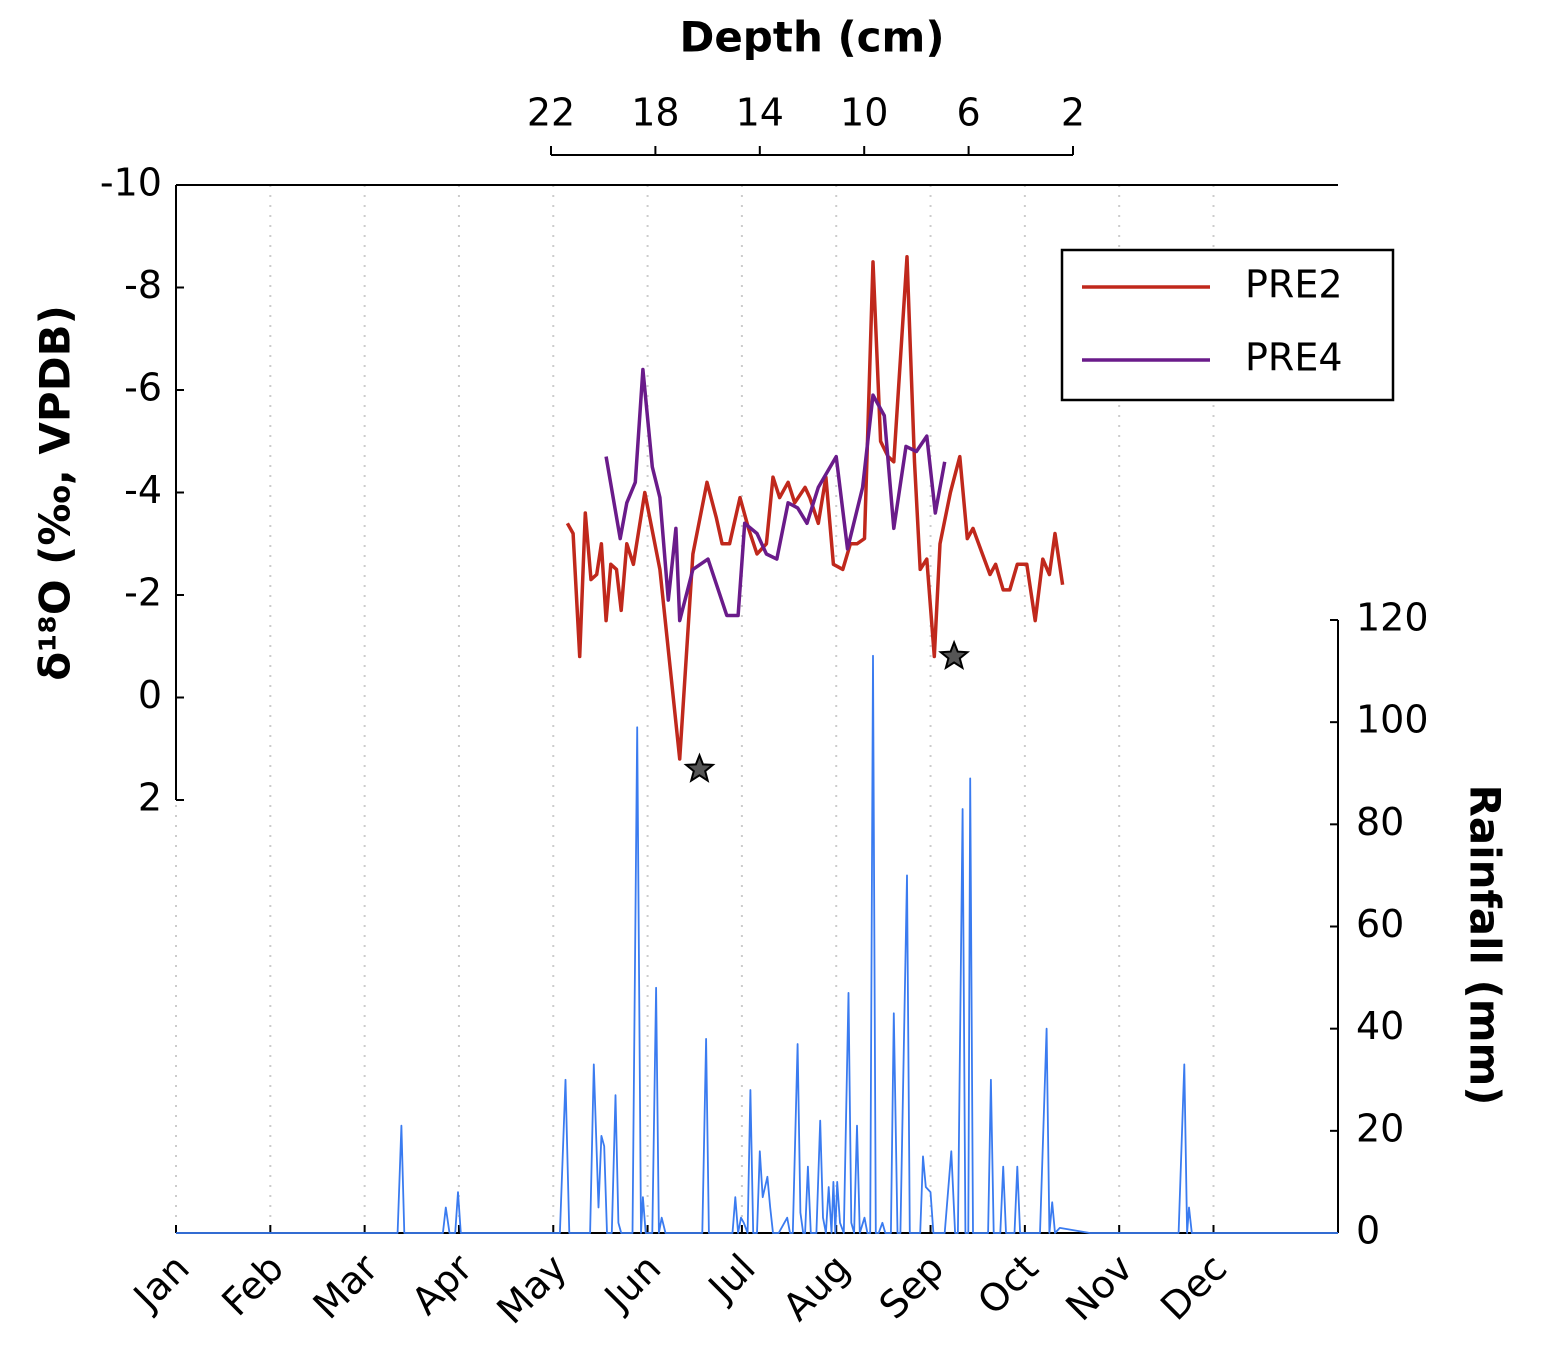 Image resolution: width=1542 pixels, height=1352 pixels. Describe the element at coordinates (131, 183) in the screenshot. I see `y-tick-label: -10` at that location.